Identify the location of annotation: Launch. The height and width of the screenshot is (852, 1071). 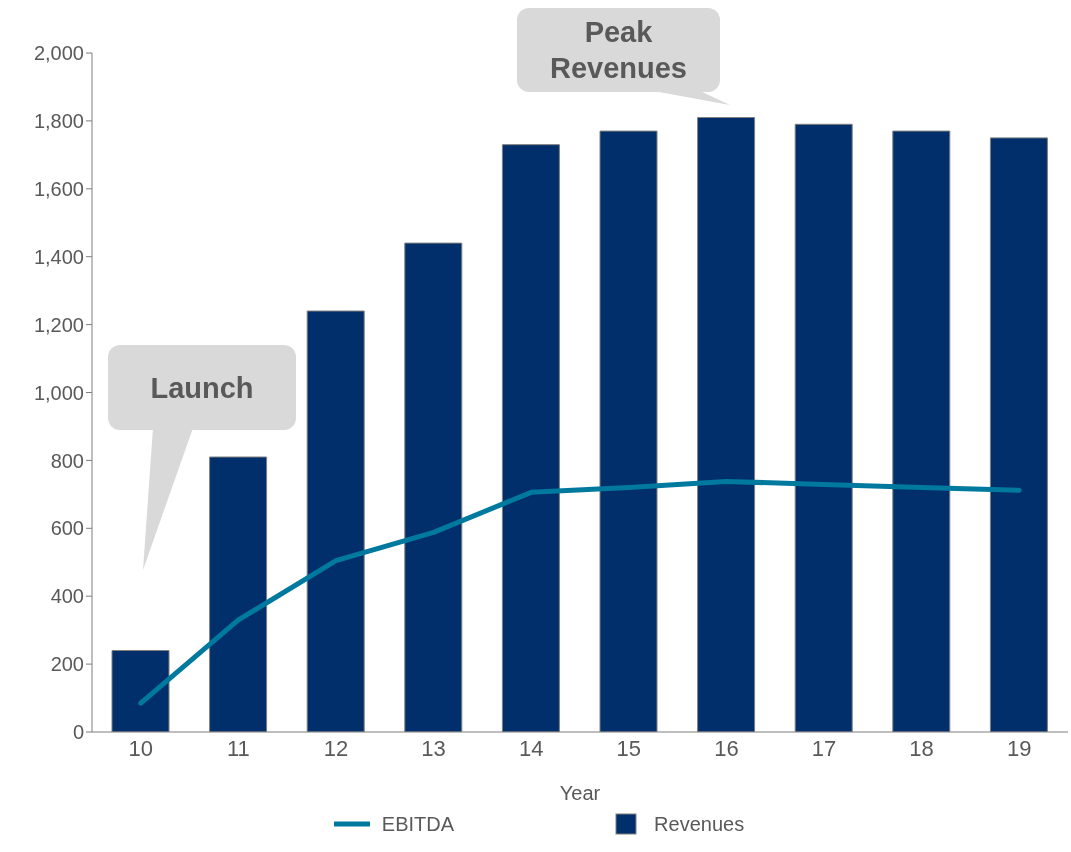
(202, 387).